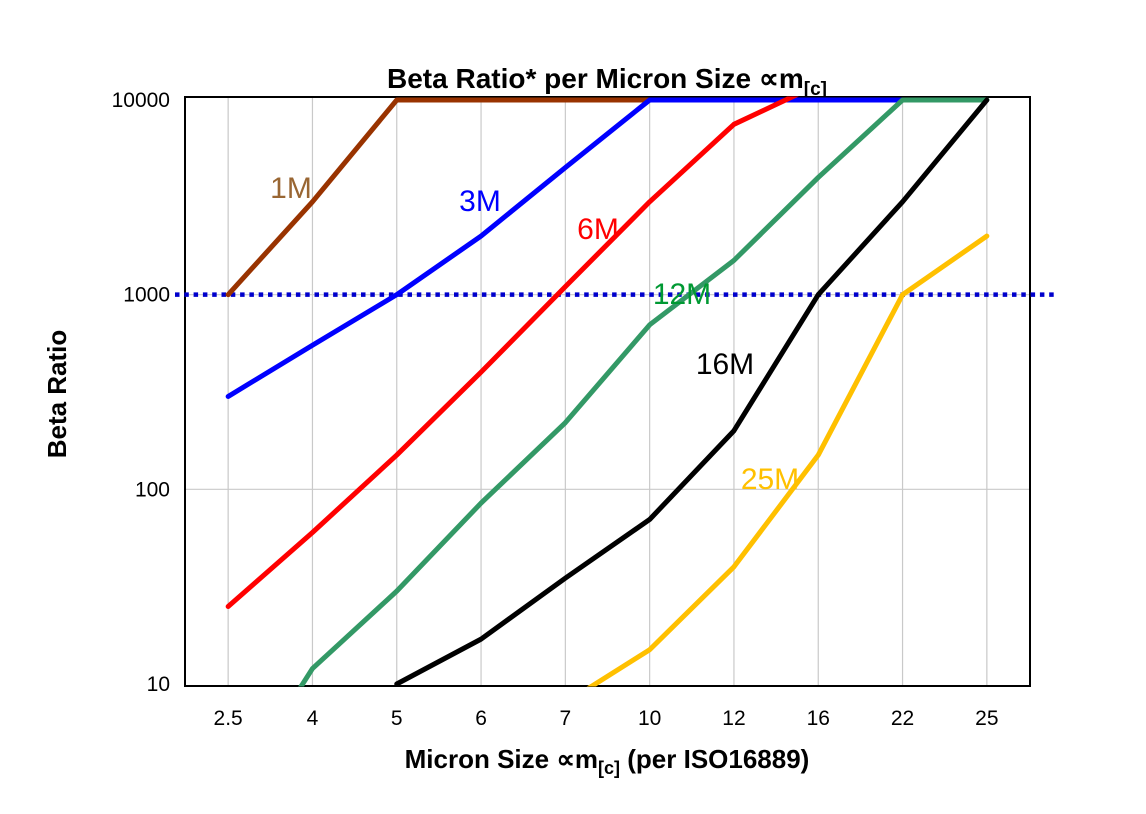 This screenshot has width=1146, height=814. What do you see at coordinates (397, 718) in the screenshot?
I see `x-tick-label: 5` at bounding box center [397, 718].